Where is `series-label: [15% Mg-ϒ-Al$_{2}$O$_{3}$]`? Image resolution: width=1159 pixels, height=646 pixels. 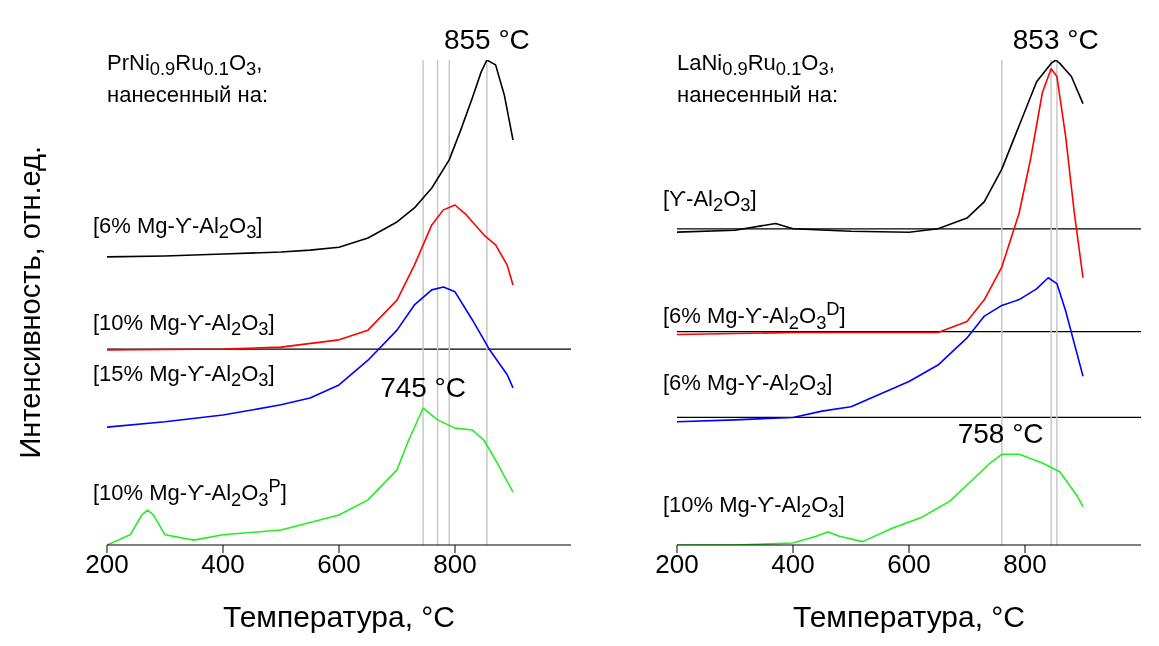 series-label: [15% Mg-ϒ-Al$_{2}$O$_{3}$] is located at coordinates (184, 376).